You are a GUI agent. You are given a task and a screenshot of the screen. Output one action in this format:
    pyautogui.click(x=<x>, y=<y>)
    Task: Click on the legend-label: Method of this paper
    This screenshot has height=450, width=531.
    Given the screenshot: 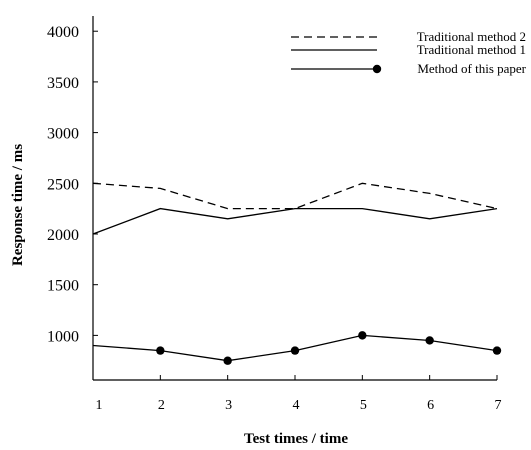 What is the action you would take?
    pyautogui.click(x=471, y=68)
    